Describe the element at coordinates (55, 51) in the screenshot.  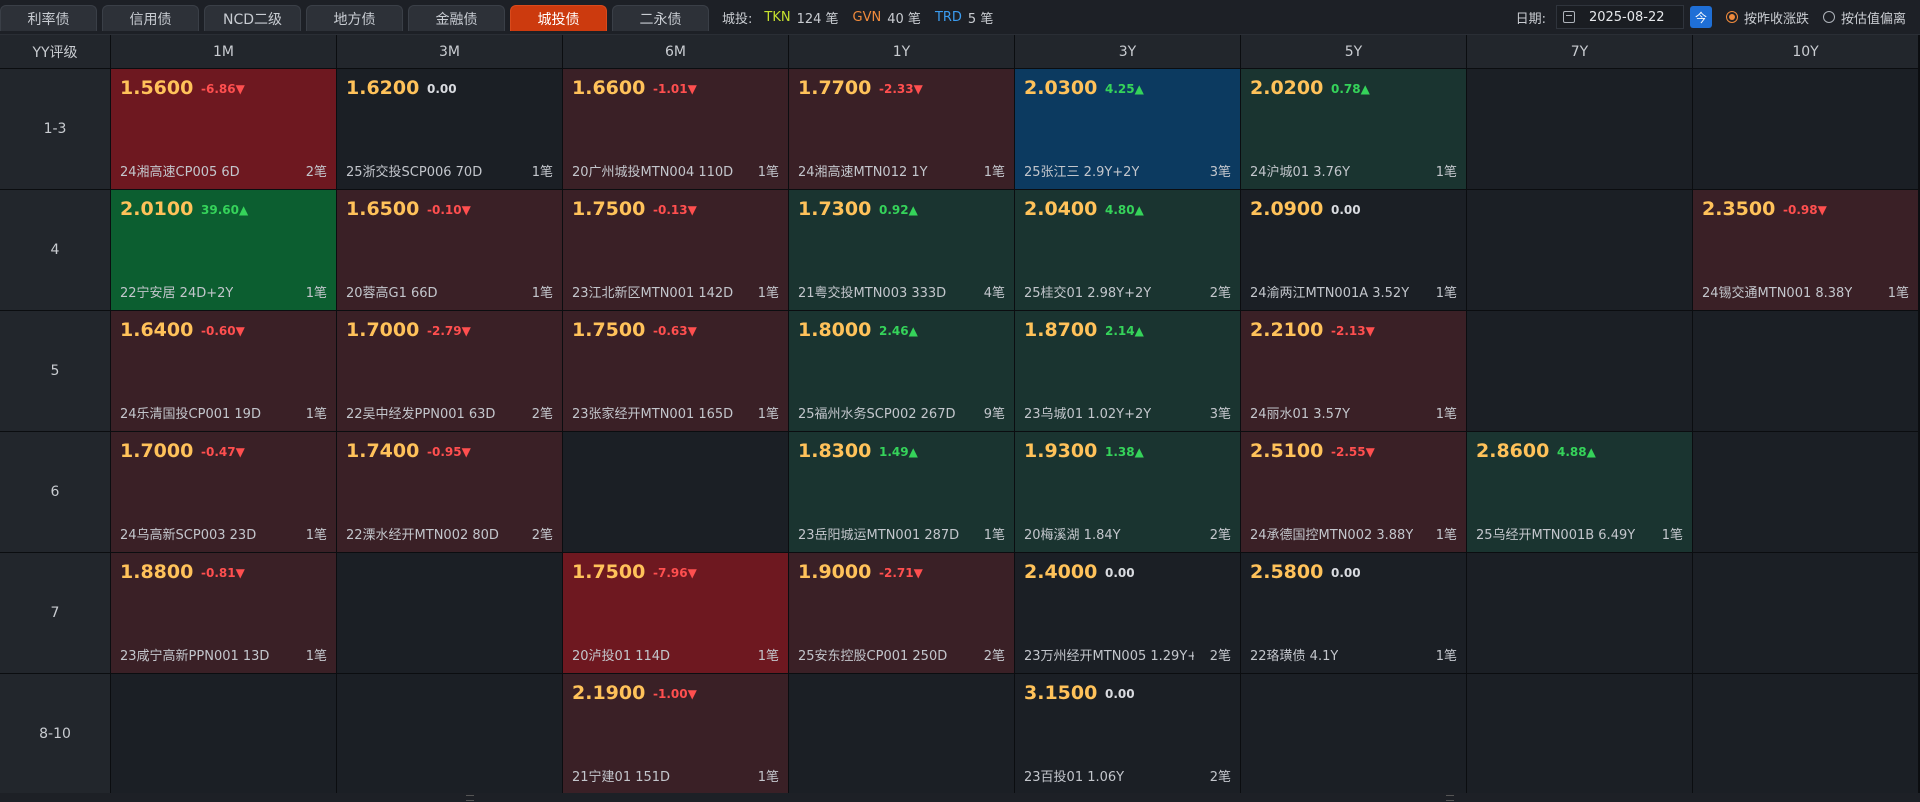
I see `rating-header: YY评级` at that location.